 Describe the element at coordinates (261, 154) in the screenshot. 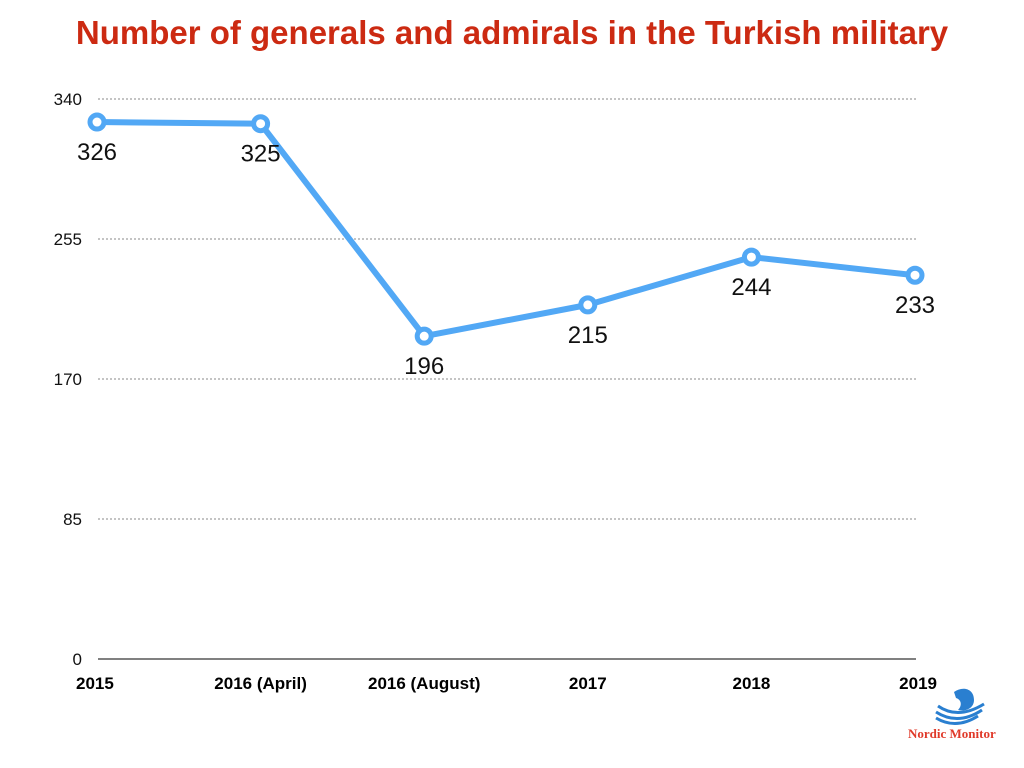

I see `data-label: 325` at that location.